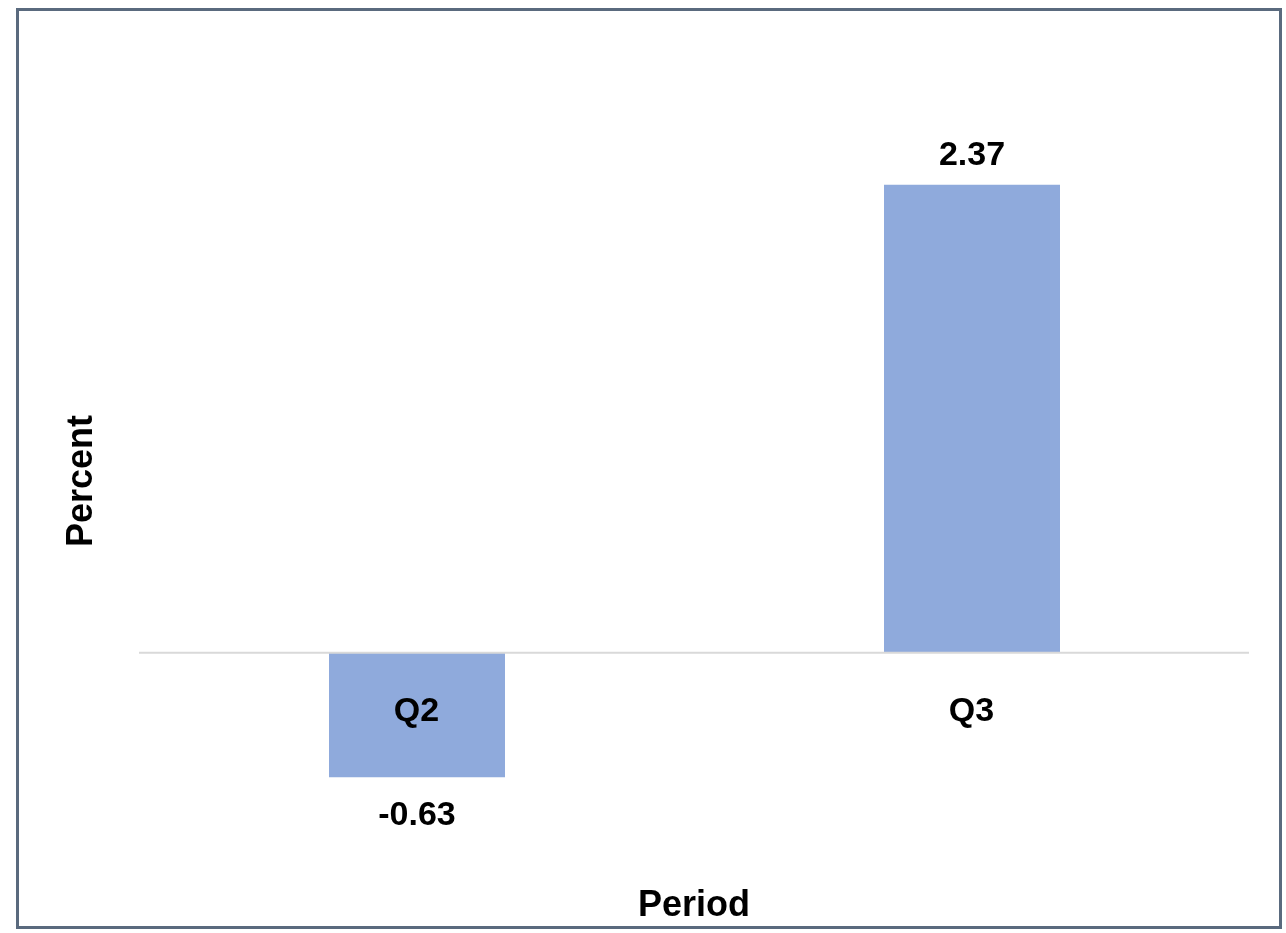  What do you see at coordinates (79, 481) in the screenshot?
I see `y-axis-title: Percent` at bounding box center [79, 481].